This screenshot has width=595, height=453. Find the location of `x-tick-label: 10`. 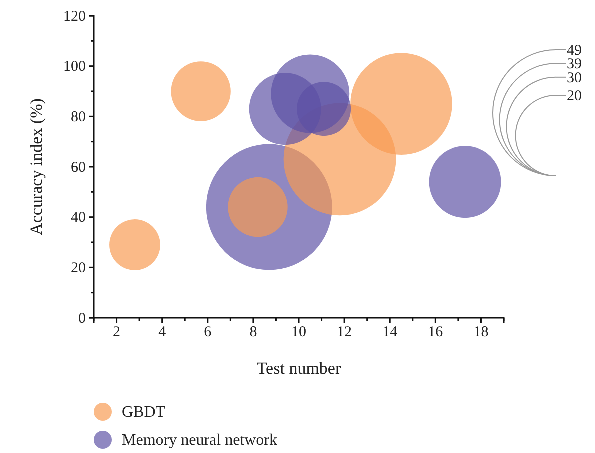

x-tick-label: 10 is located at coordinates (299, 332).